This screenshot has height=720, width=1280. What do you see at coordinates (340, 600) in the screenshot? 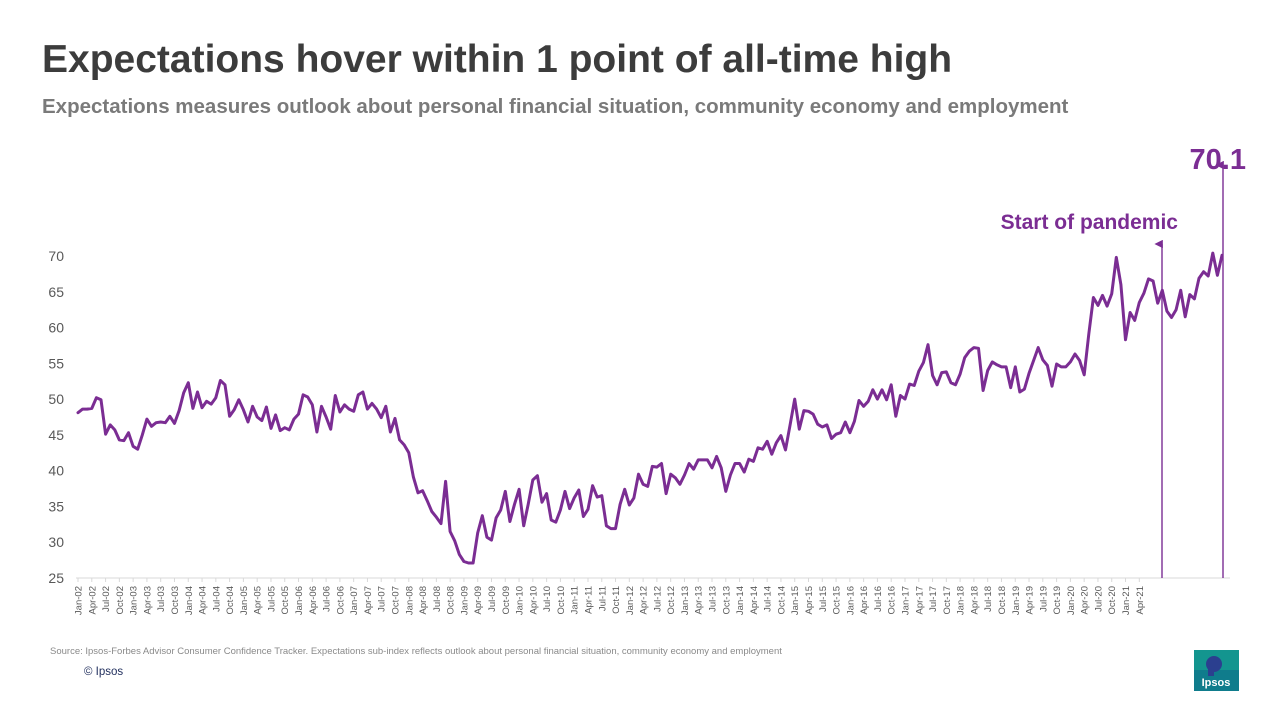
I see `x-tick-label: Oct-06` at bounding box center [340, 600].